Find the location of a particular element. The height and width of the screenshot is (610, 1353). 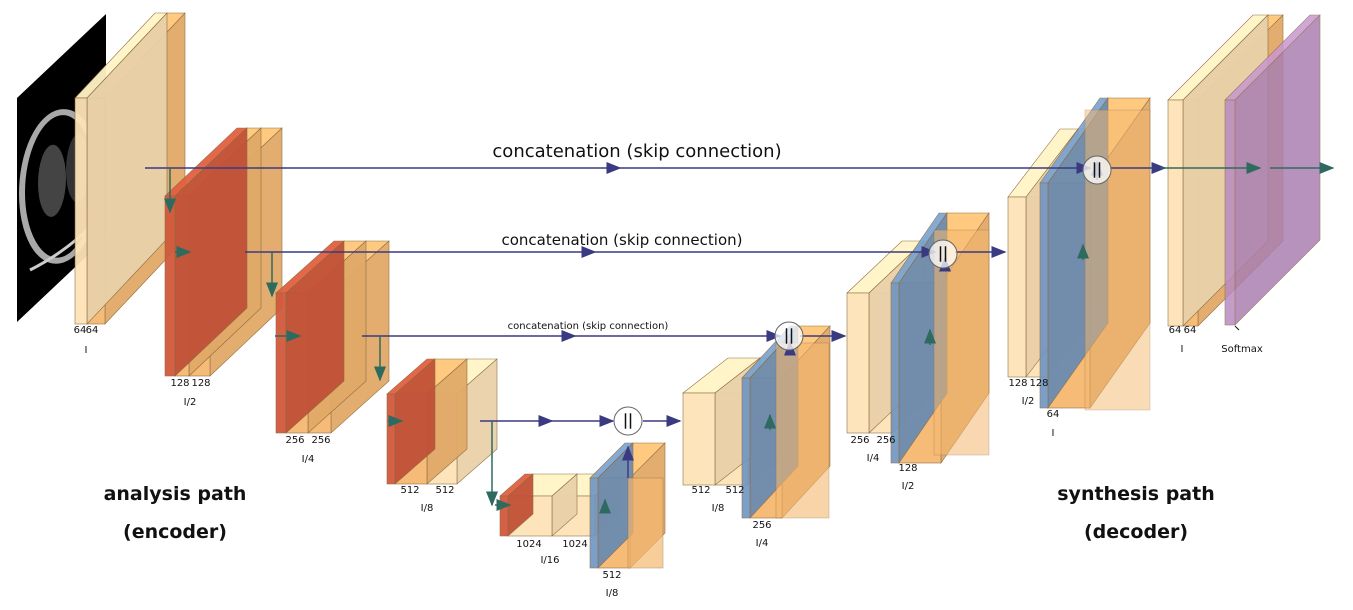

up4-pane is located at coordinates (645, 523).